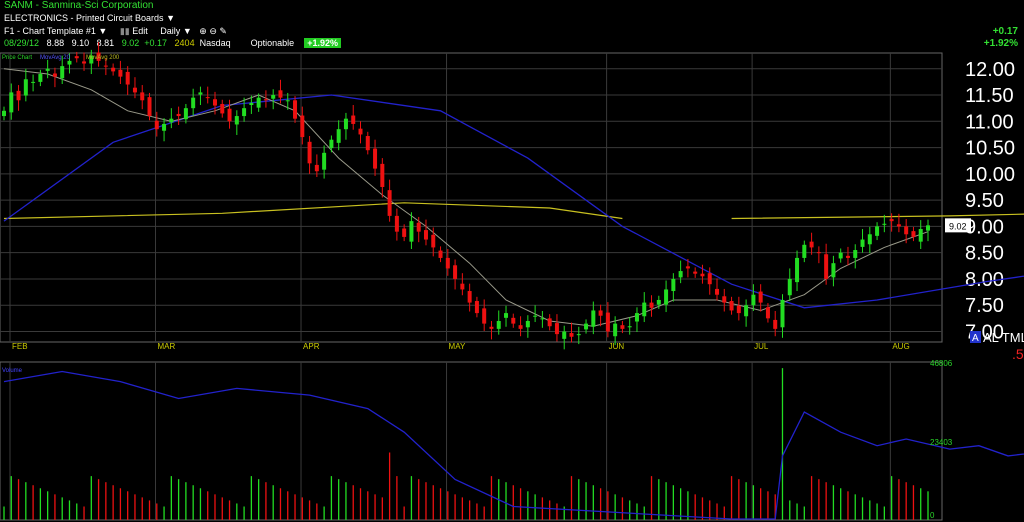 The image size is (1024, 522). What do you see at coordinates (941, 442) in the screenshot?
I see `volume-mid-label: 23403` at bounding box center [941, 442].